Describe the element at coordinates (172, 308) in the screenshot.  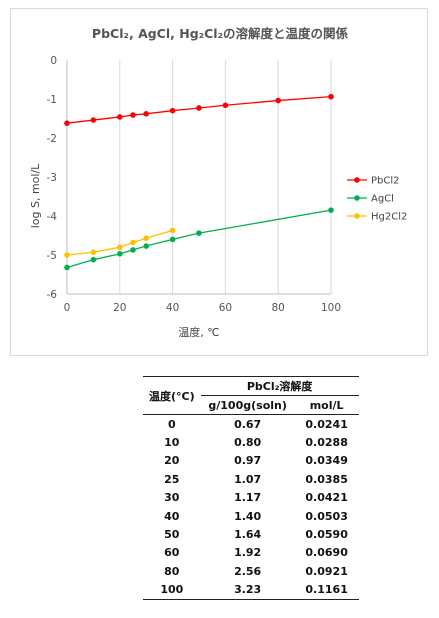
I see `x-tick-label-2: 40` at that location.